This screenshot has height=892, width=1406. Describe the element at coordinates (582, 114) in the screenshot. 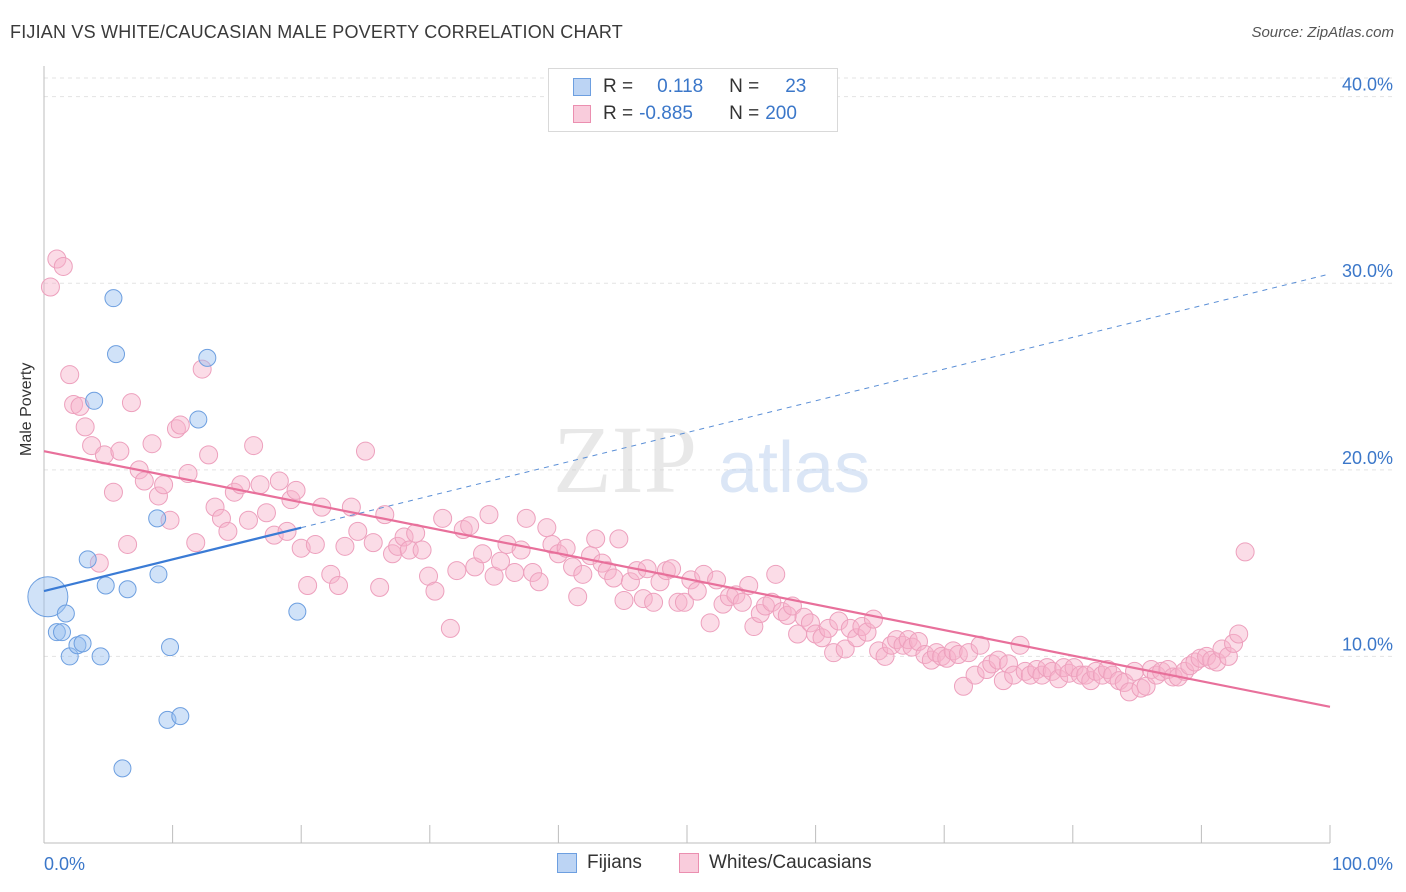

I see `stats-swatch-whites` at that location.